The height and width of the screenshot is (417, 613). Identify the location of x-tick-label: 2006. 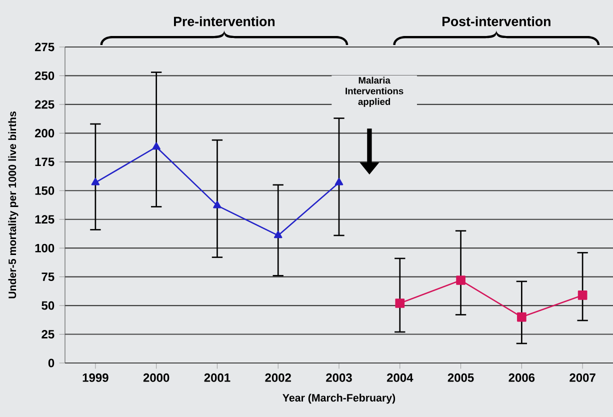
(521, 377).